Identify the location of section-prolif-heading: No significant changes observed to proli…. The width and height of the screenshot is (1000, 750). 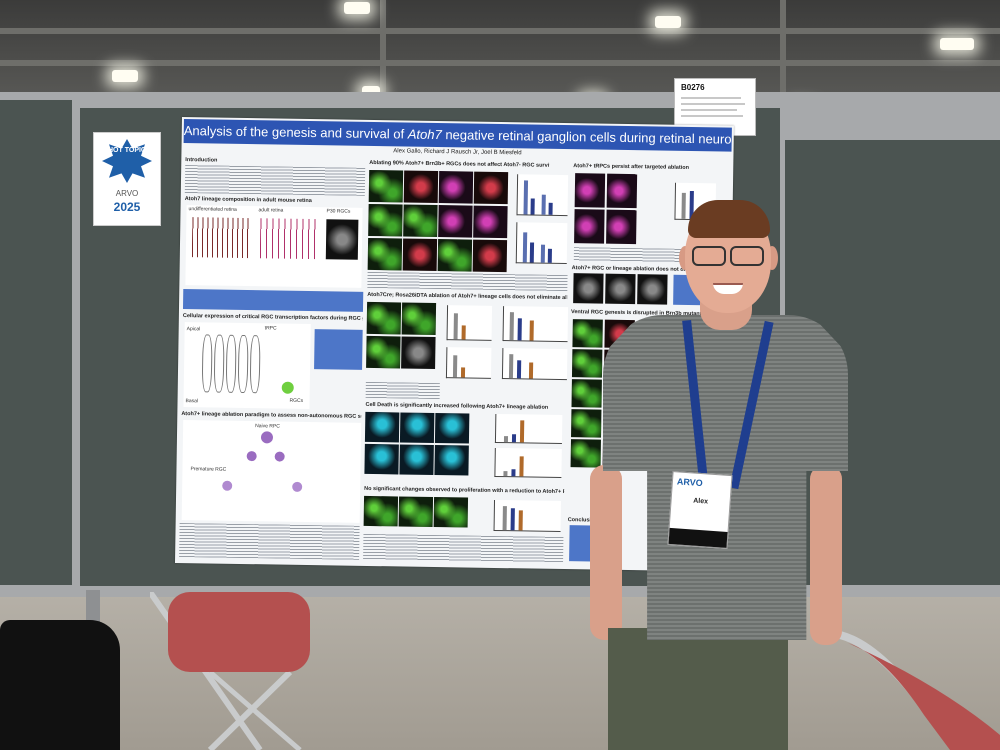
(464, 490).